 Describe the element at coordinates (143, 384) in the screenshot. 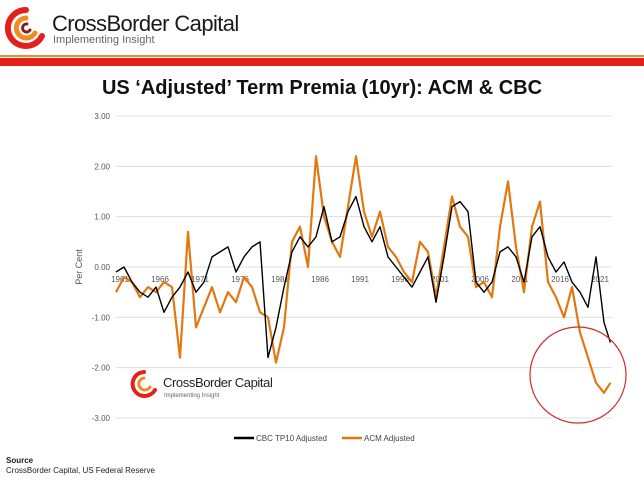

I see `watermark-logo-icon` at that location.